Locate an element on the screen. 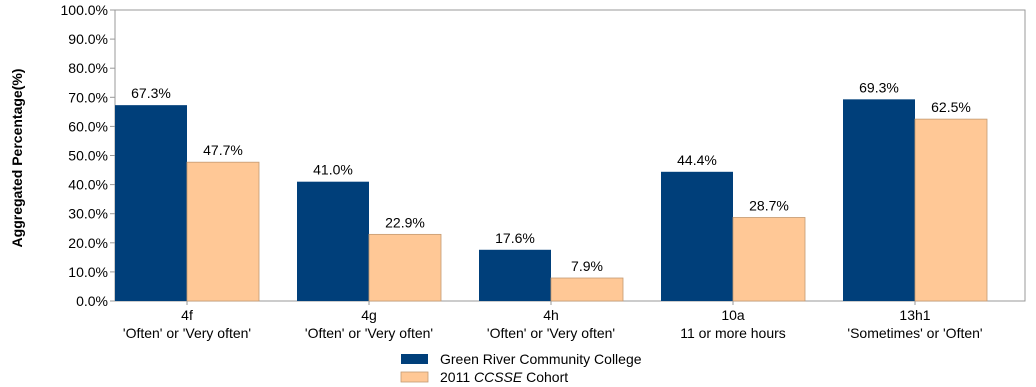 The height and width of the screenshot is (387, 1036). y-tick-label: 70.0% is located at coordinates (88, 97).